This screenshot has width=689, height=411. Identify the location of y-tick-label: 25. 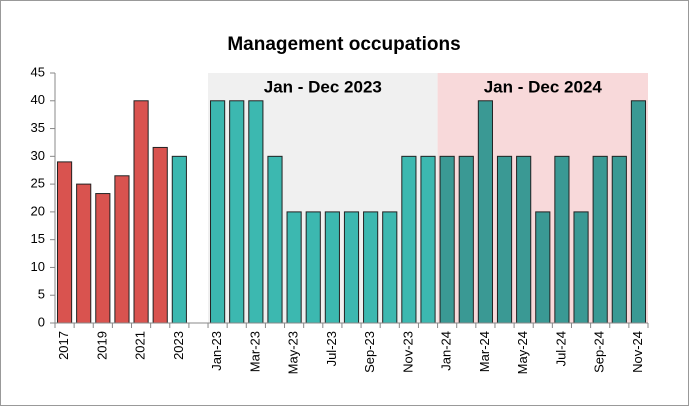
(38, 183).